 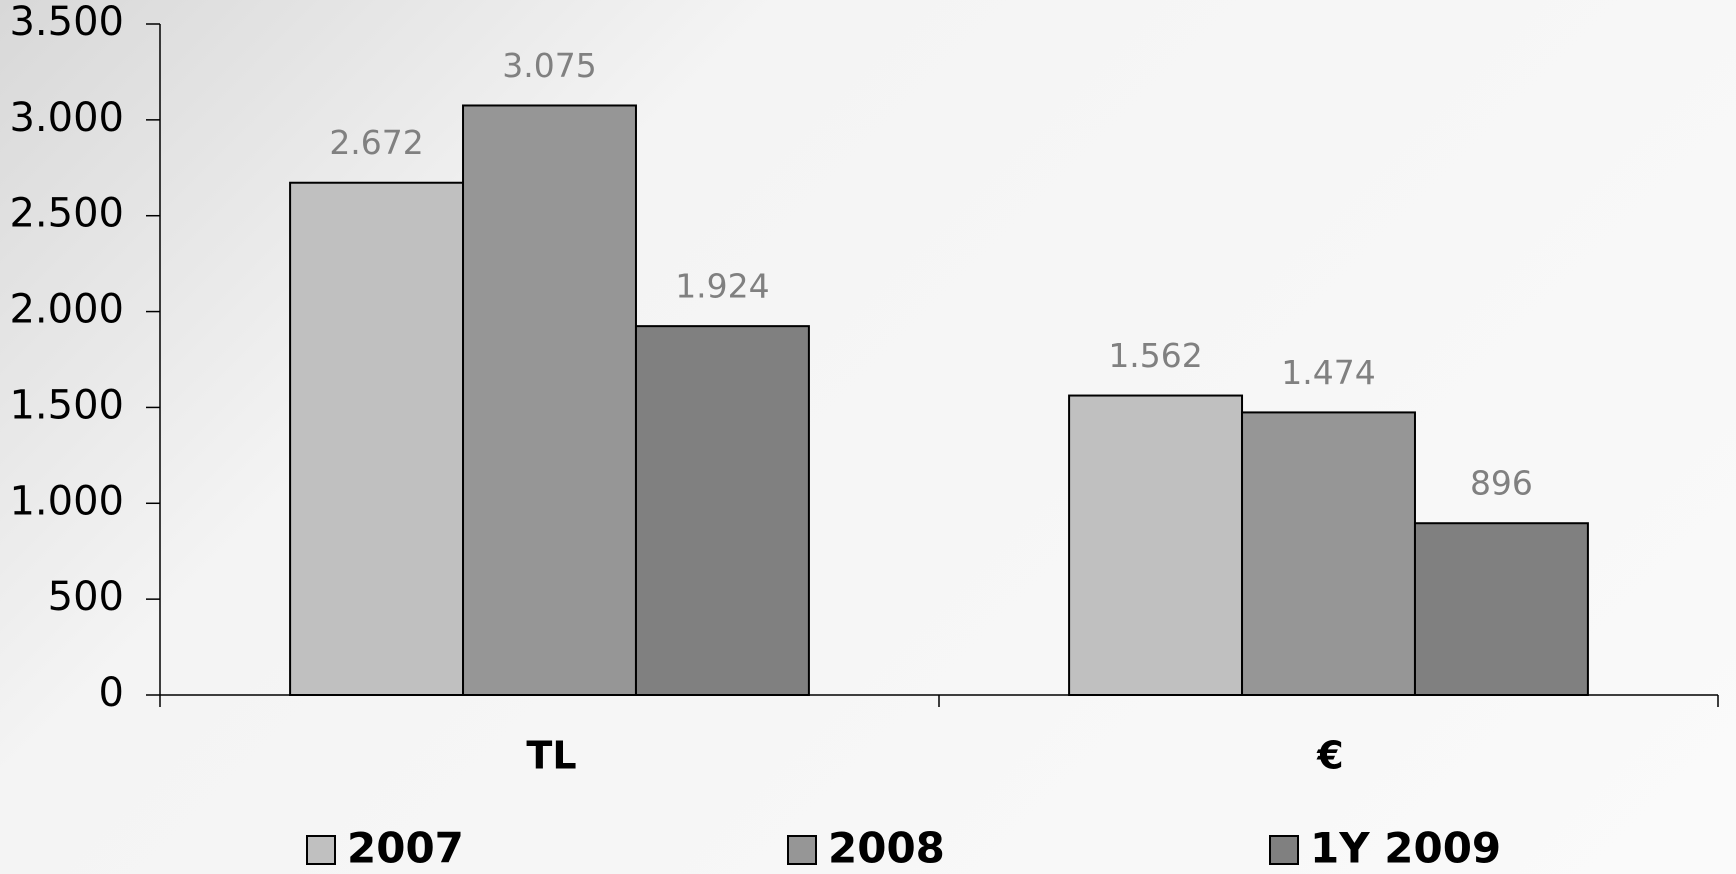 I want to click on legend-label: 2008, so click(x=886, y=848).